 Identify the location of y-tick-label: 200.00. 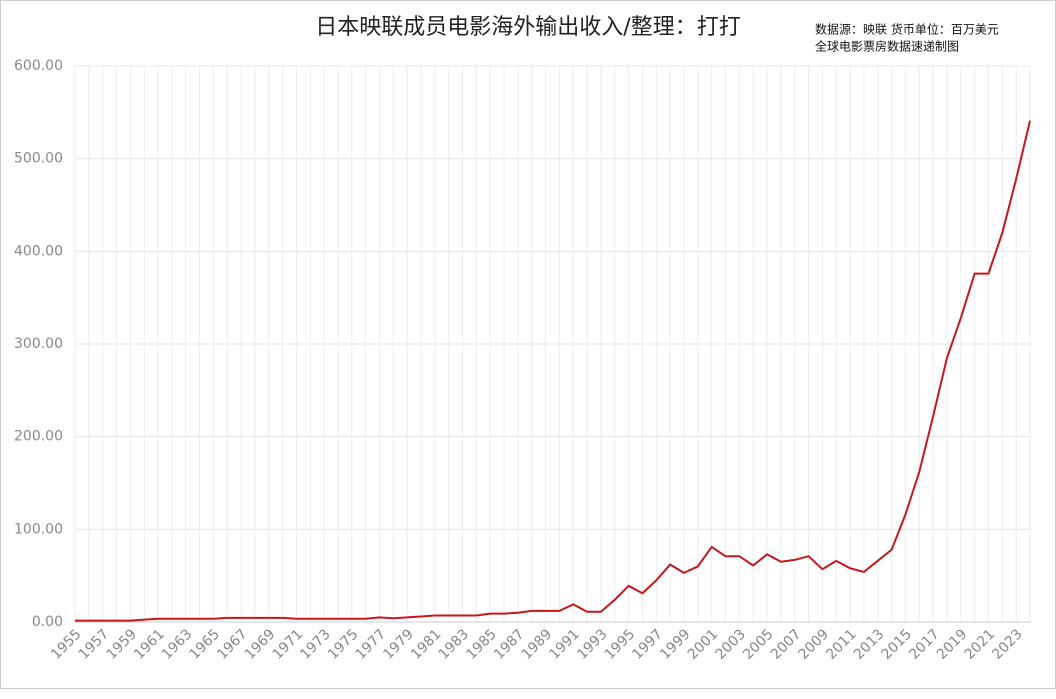
(38, 437).